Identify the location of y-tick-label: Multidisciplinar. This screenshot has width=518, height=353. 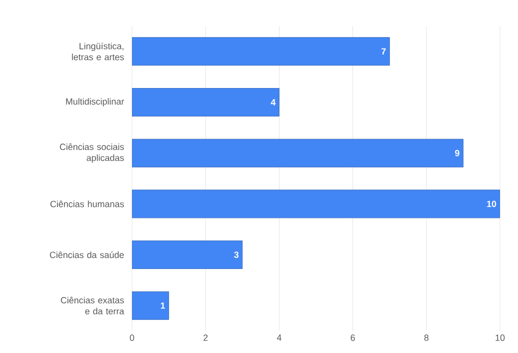
(95, 102).